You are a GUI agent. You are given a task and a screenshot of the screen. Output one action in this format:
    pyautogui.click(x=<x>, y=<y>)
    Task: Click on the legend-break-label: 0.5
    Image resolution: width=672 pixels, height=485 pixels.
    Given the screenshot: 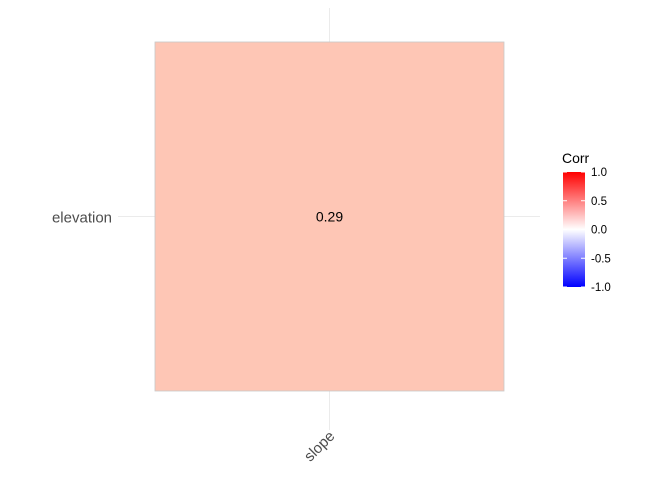 What is the action you would take?
    pyautogui.click(x=599, y=202)
    